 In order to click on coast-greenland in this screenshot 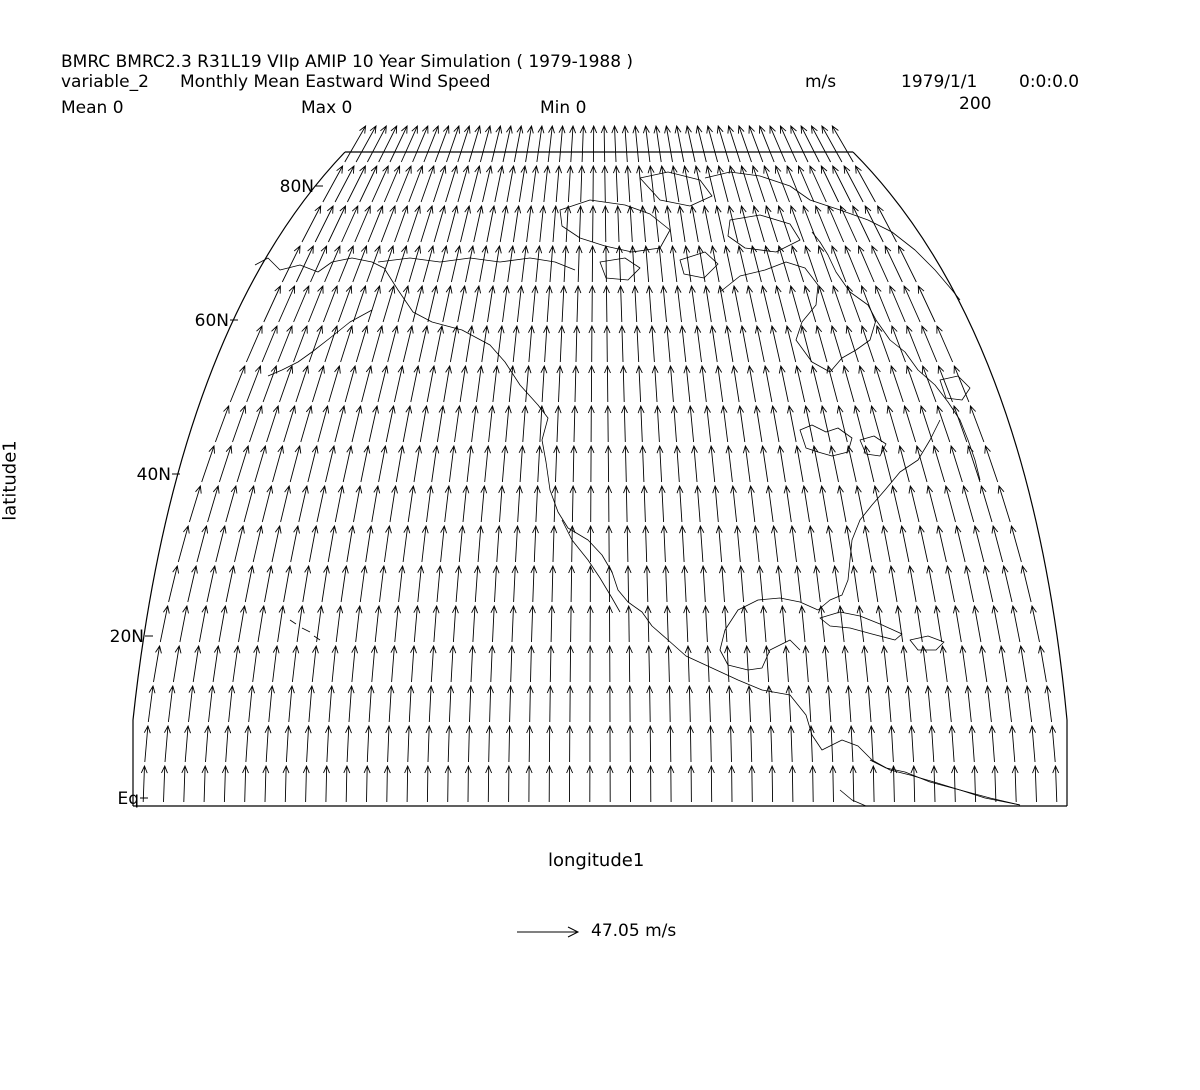, I will do `click(832, 236)`.